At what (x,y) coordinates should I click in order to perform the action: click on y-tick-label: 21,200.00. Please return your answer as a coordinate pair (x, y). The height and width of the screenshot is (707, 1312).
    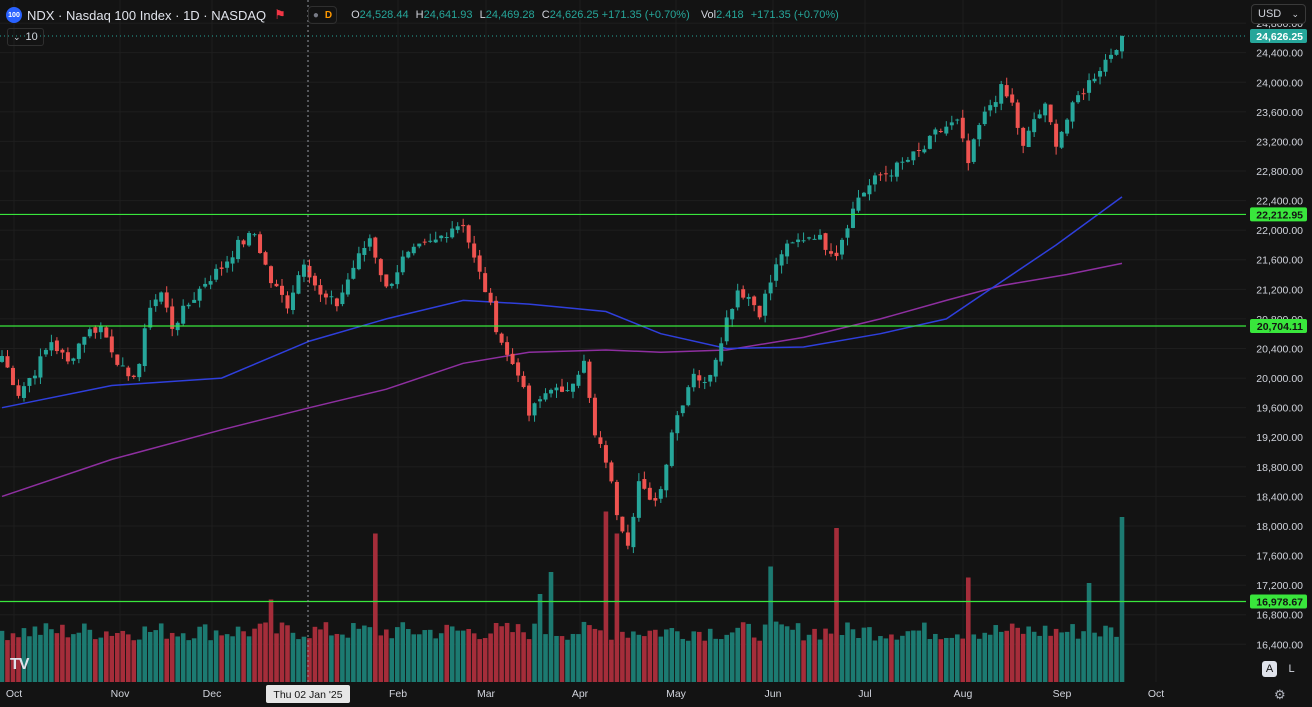
    Looking at the image, I should click on (1279, 290).